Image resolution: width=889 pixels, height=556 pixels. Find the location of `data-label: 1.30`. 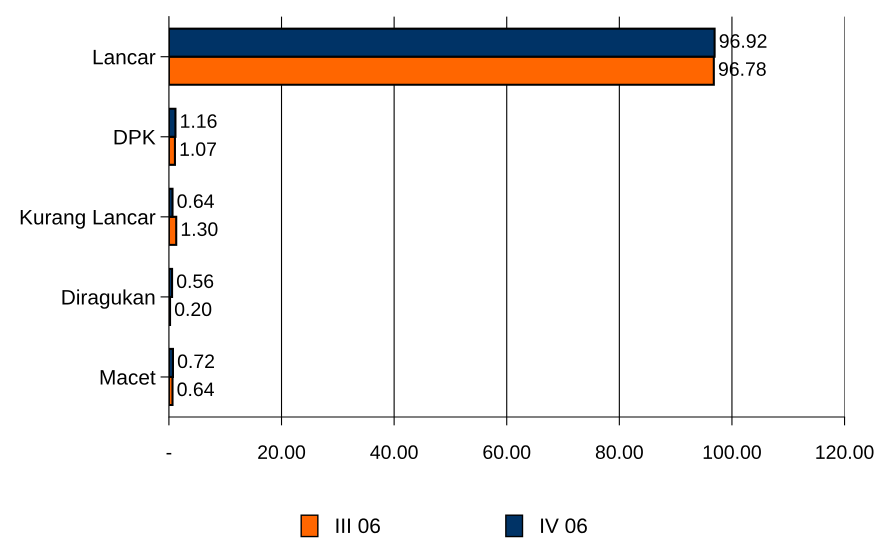

data-label: 1.30 is located at coordinates (200, 229).